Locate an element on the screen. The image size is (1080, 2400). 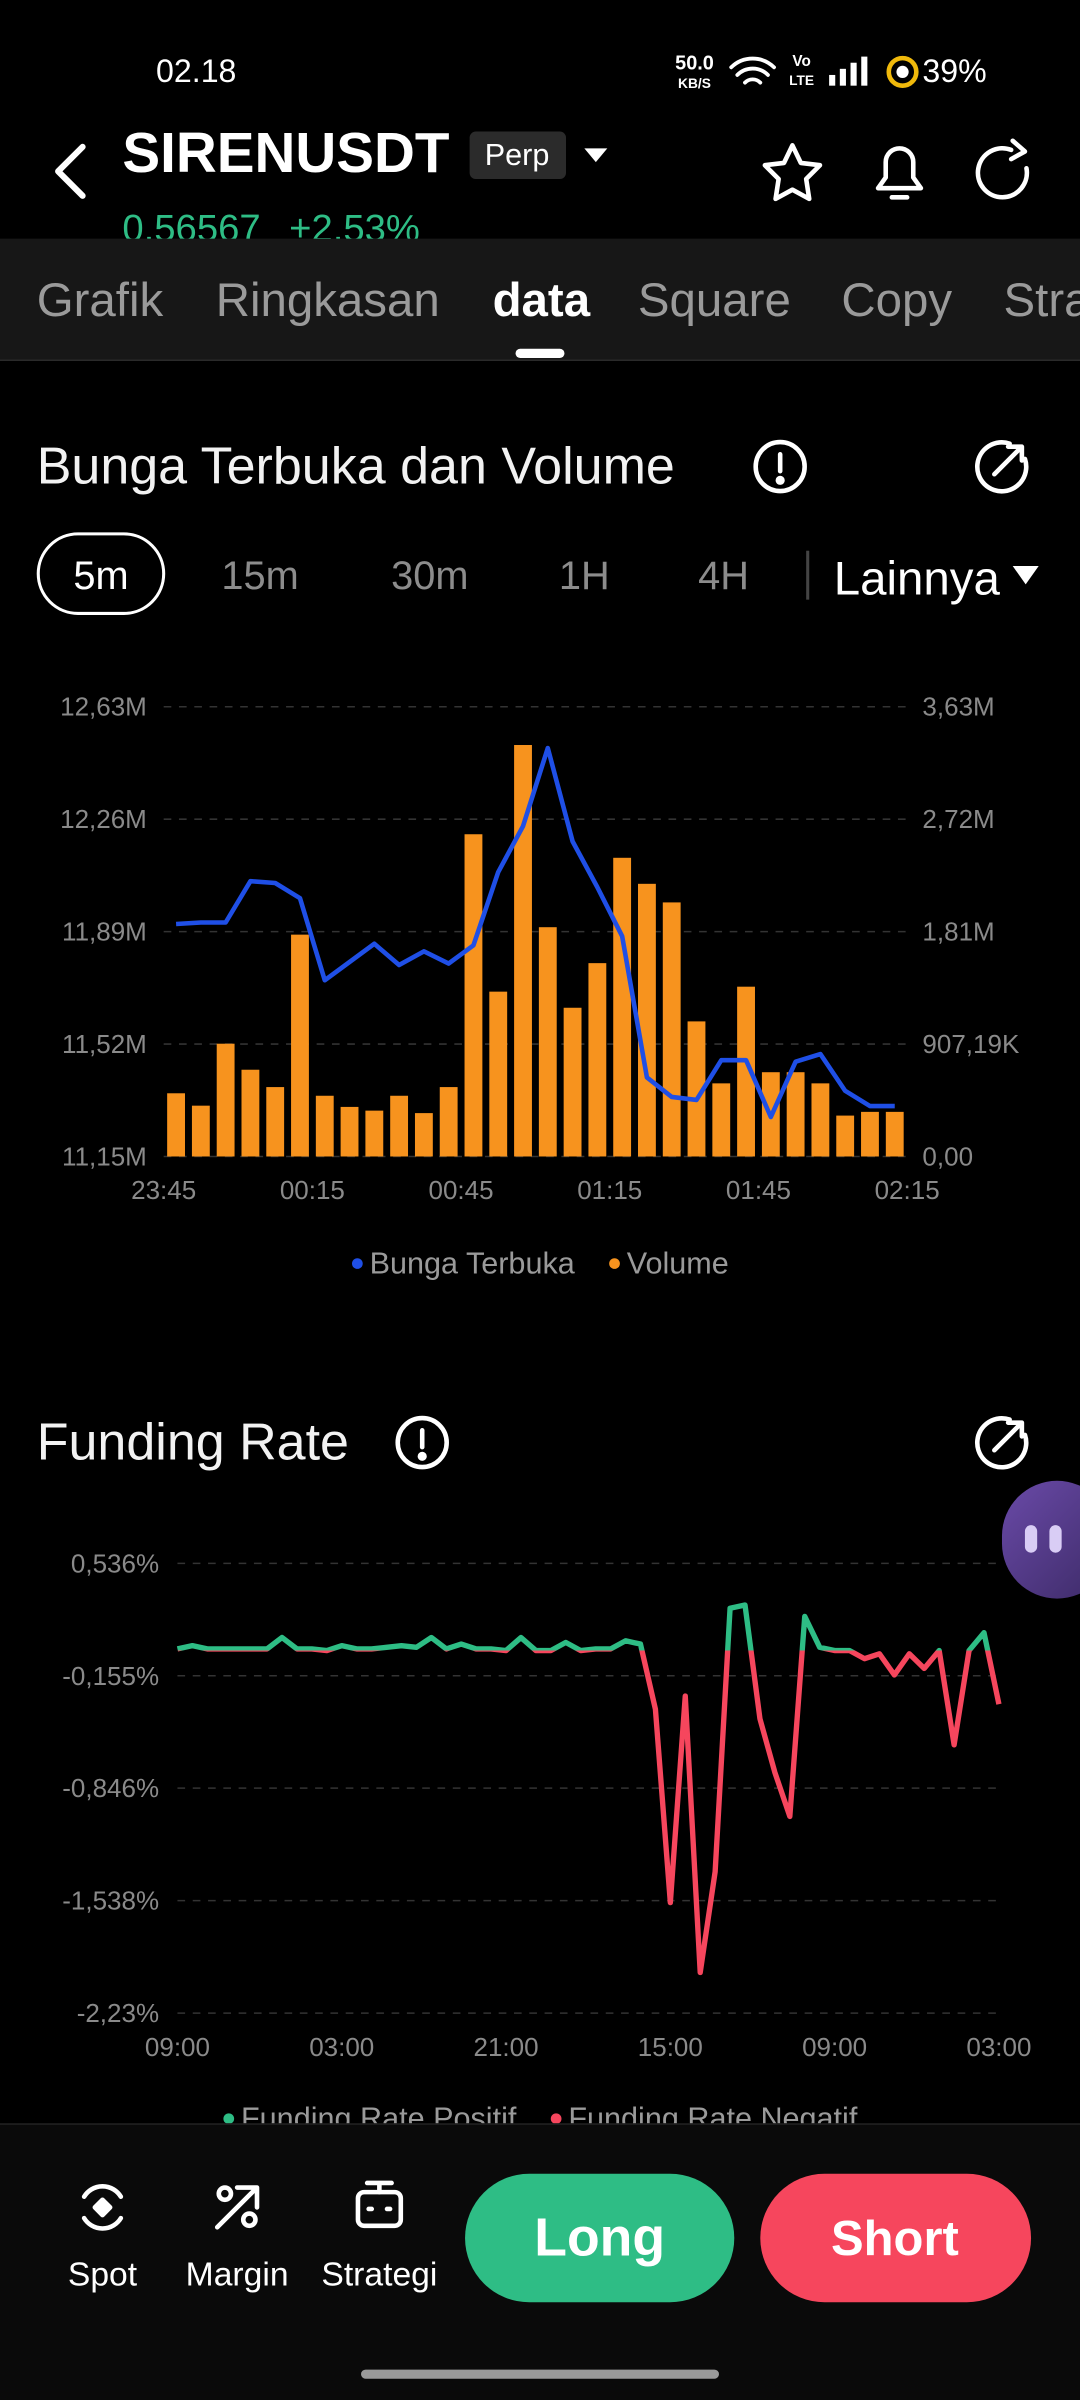
tab: data is located at coordinates (541, 300).